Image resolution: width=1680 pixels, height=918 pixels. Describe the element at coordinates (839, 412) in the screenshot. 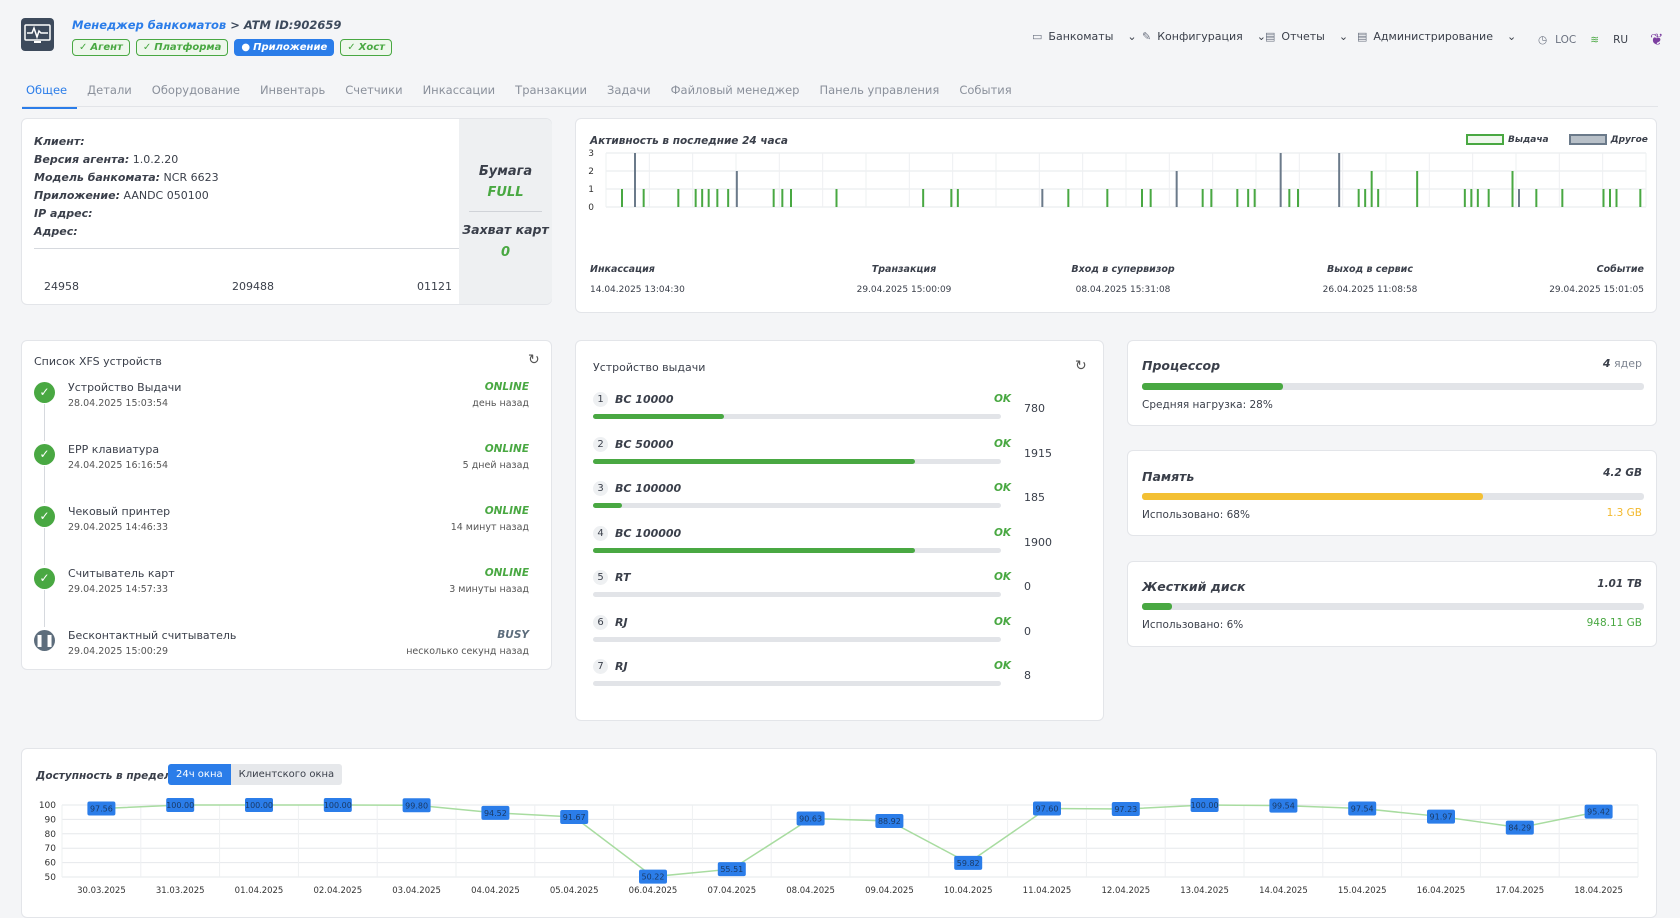

I see `cassette-row: 1 BC 10000 OK 780` at that location.